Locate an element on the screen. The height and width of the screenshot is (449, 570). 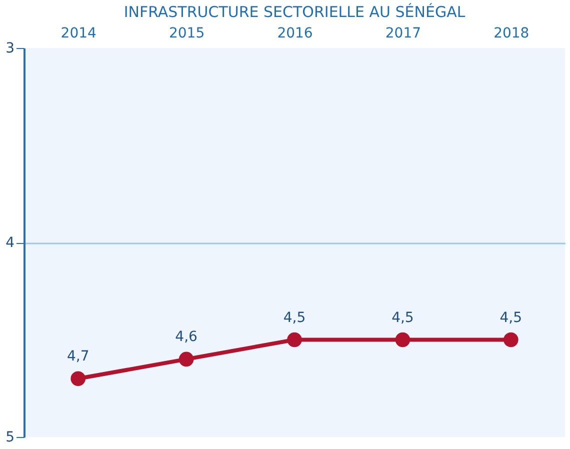
x-tick-label: 2014 is located at coordinates (78, 34).